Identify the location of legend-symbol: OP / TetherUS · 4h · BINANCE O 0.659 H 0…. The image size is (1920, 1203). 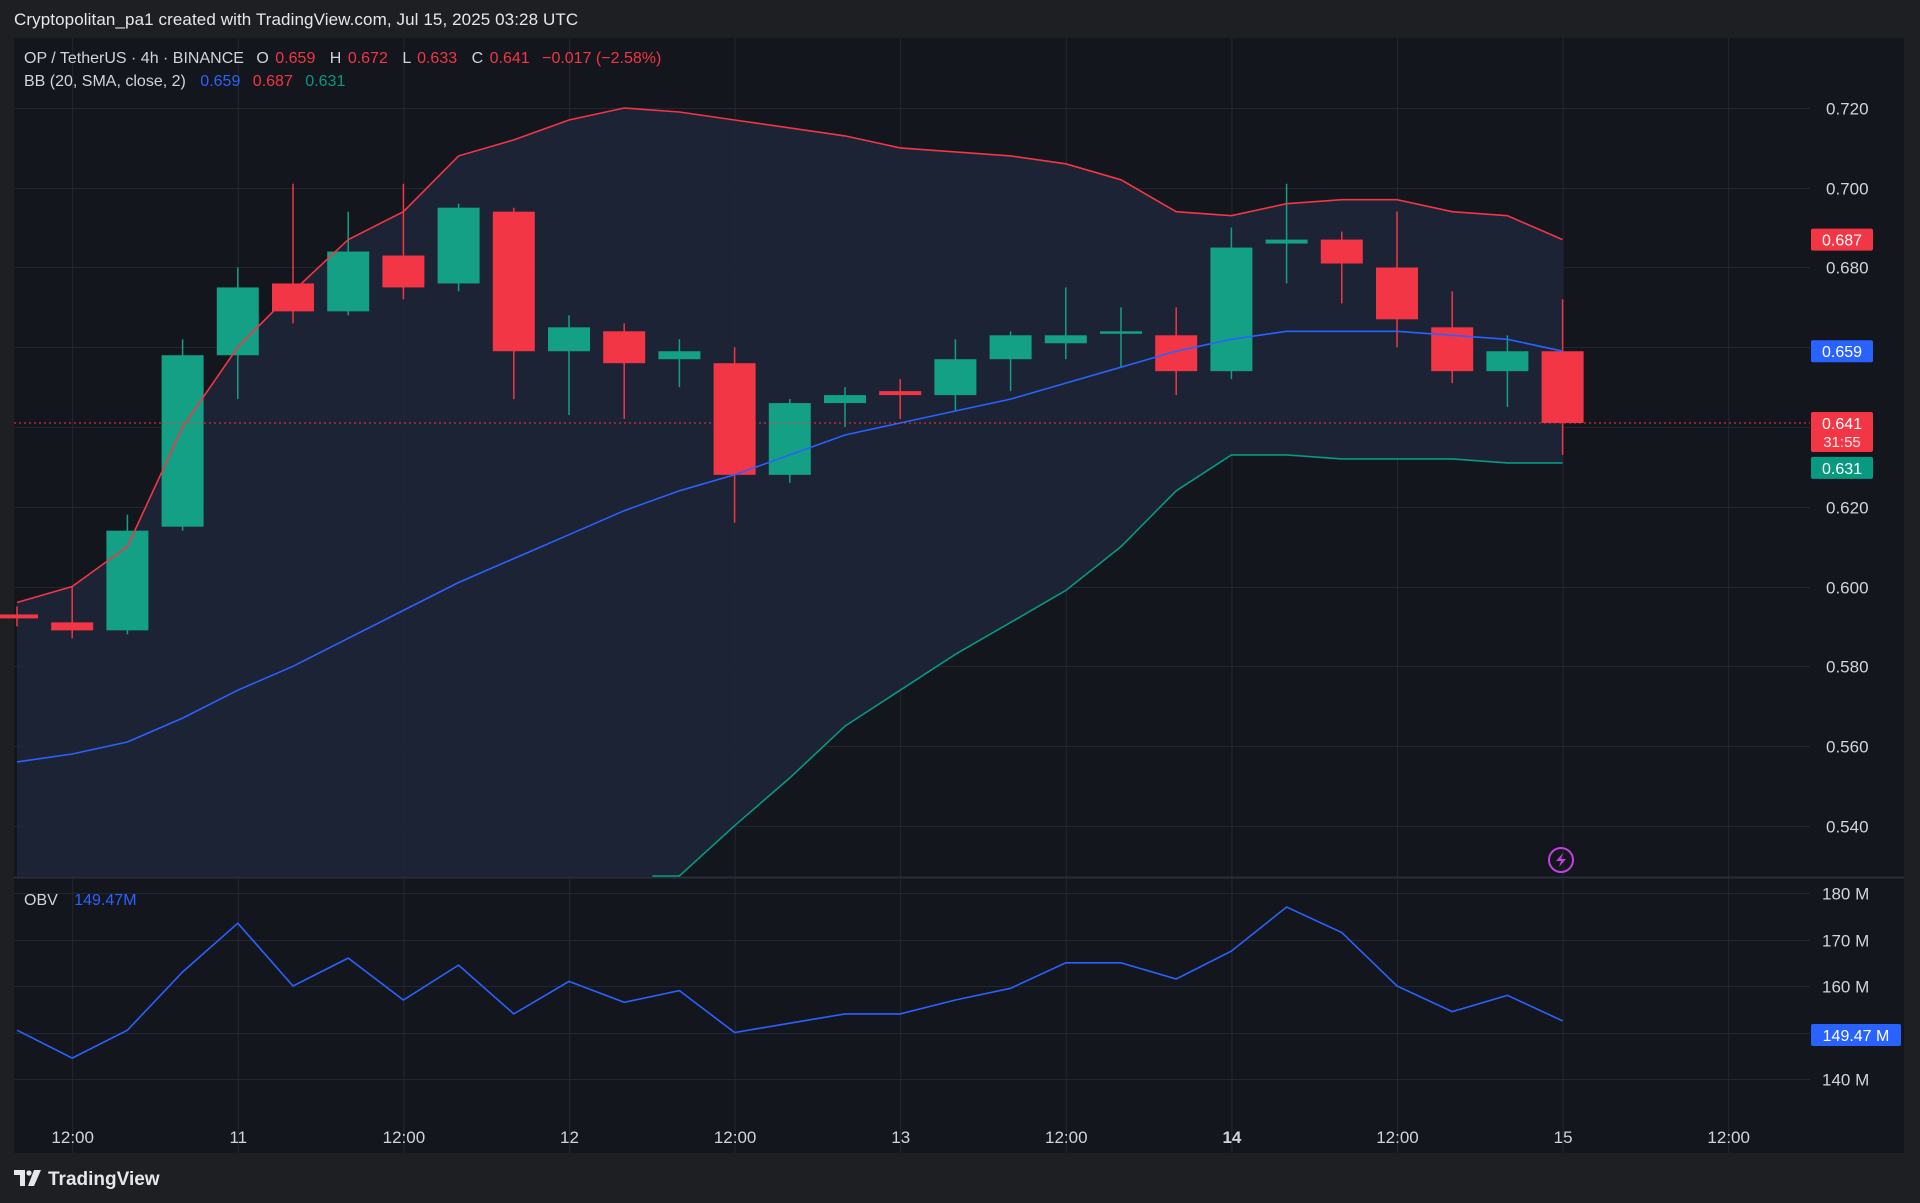
(342, 58).